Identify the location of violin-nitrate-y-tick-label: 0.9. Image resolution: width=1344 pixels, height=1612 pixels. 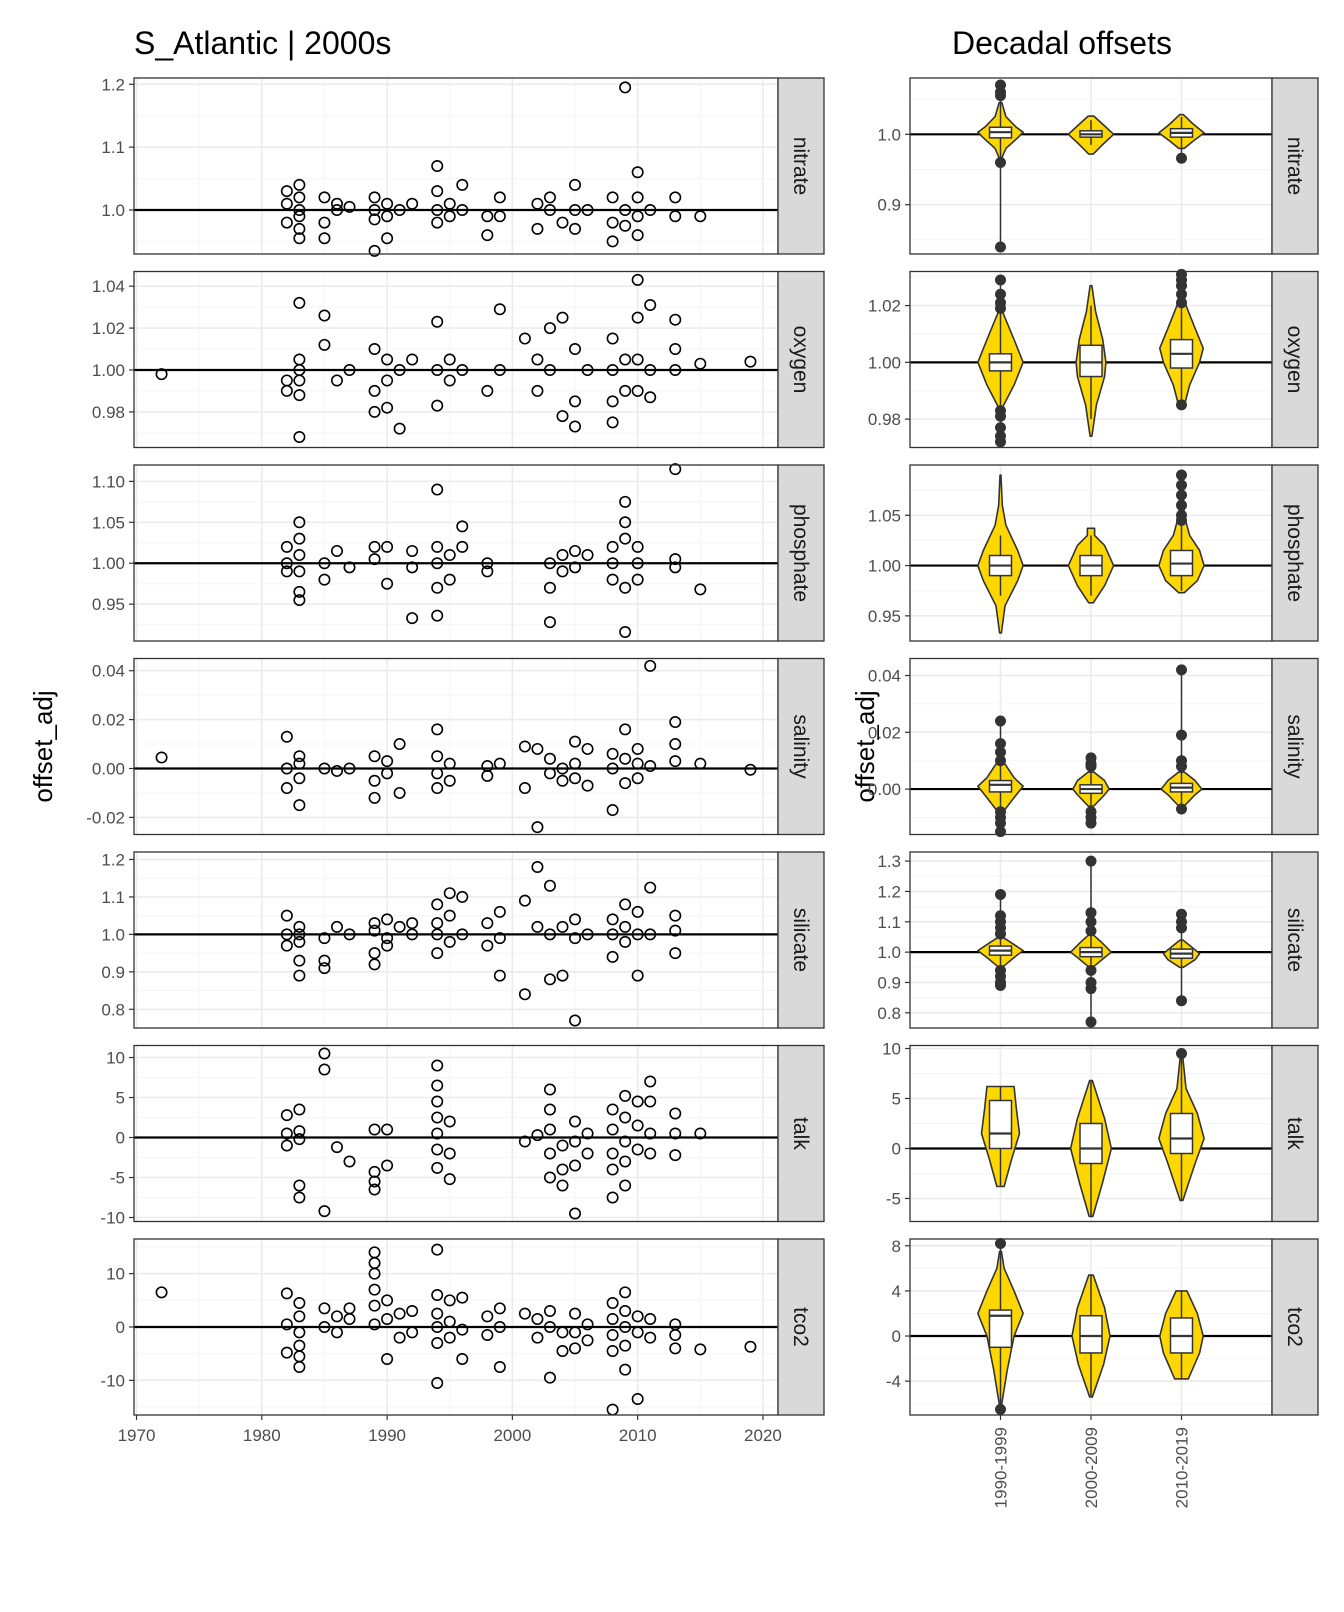
(889, 205).